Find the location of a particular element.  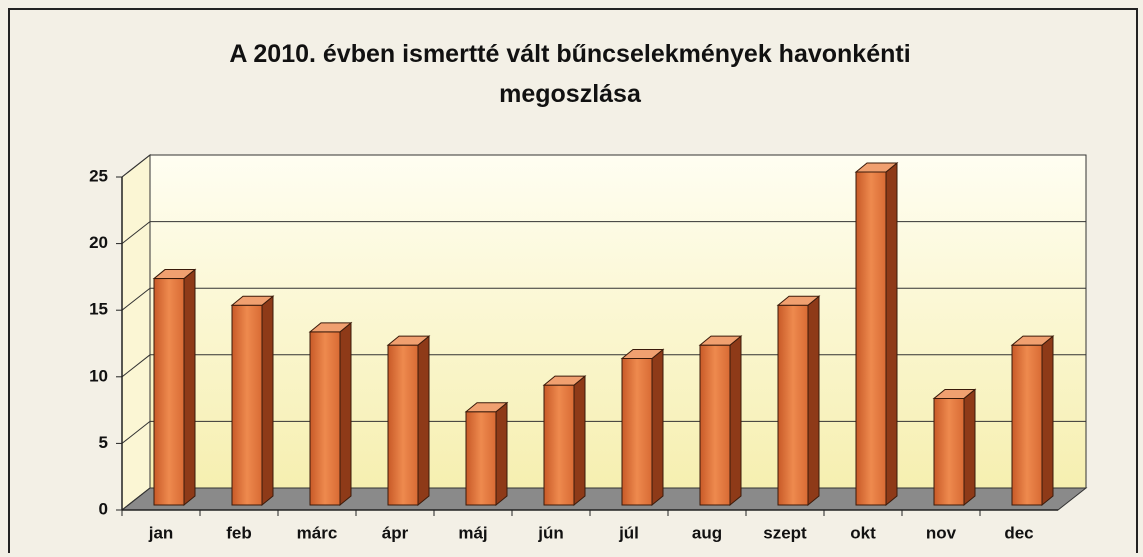

x-tick-label: márc is located at coordinates (317, 532).